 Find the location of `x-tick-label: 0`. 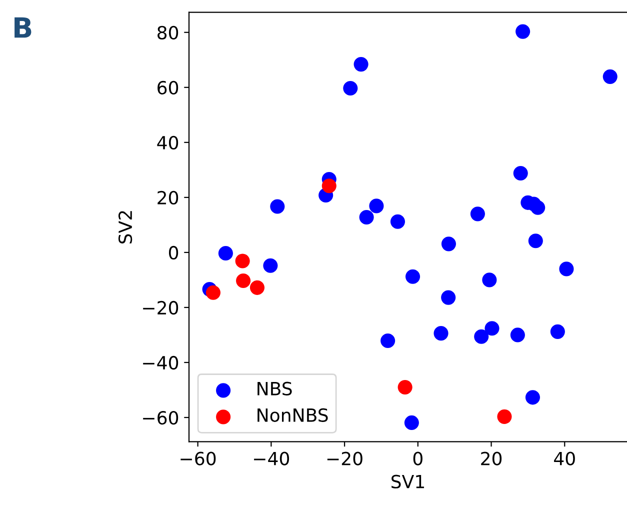

x-tick-label: 0 is located at coordinates (417, 459).